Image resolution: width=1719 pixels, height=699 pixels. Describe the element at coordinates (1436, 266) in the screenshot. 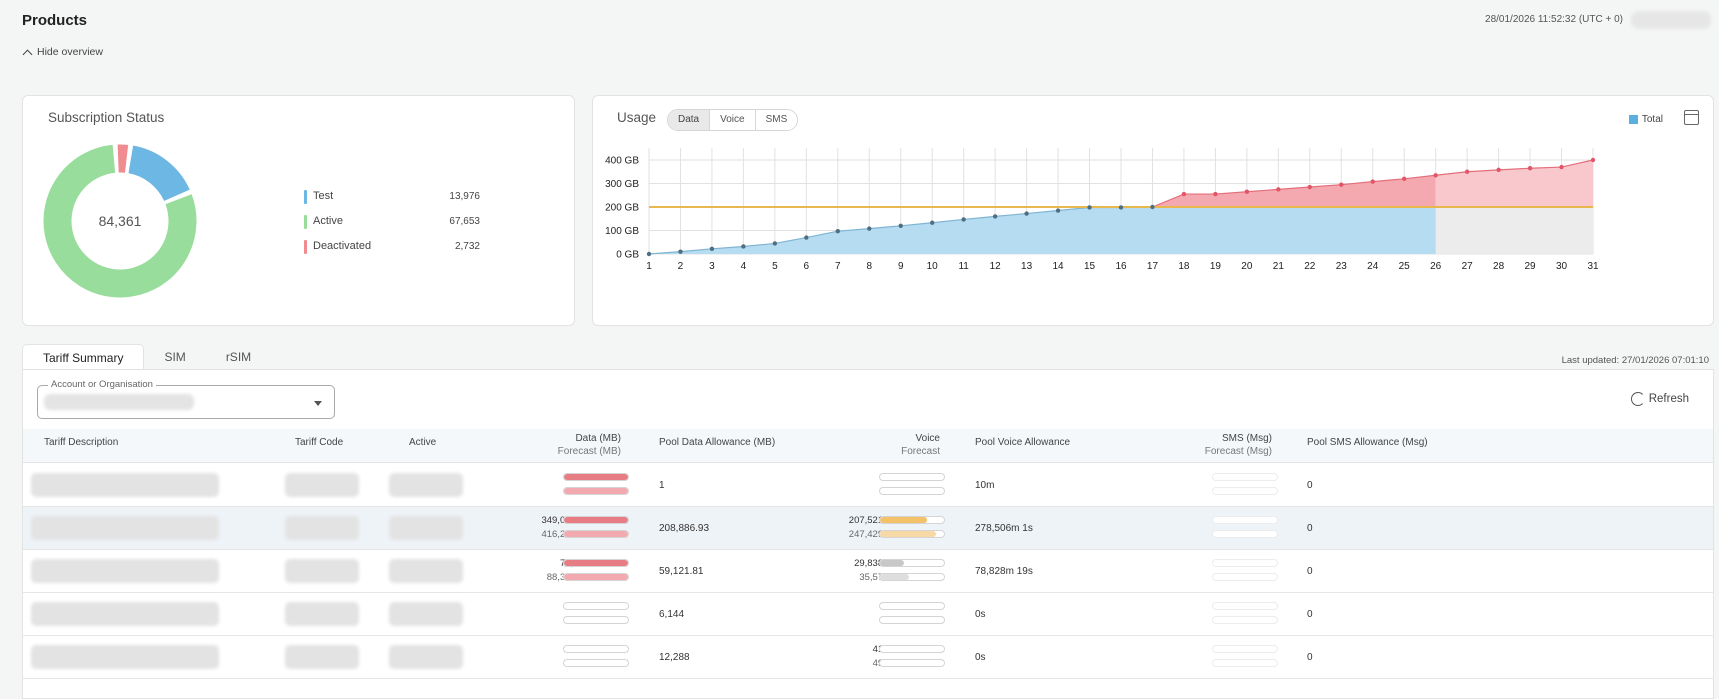

I see `x-tick-label: 26` at that location.